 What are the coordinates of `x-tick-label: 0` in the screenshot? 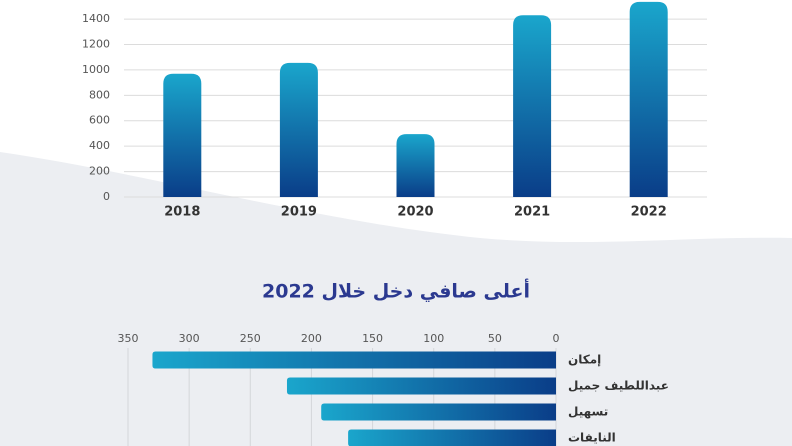 It's located at (556, 338).